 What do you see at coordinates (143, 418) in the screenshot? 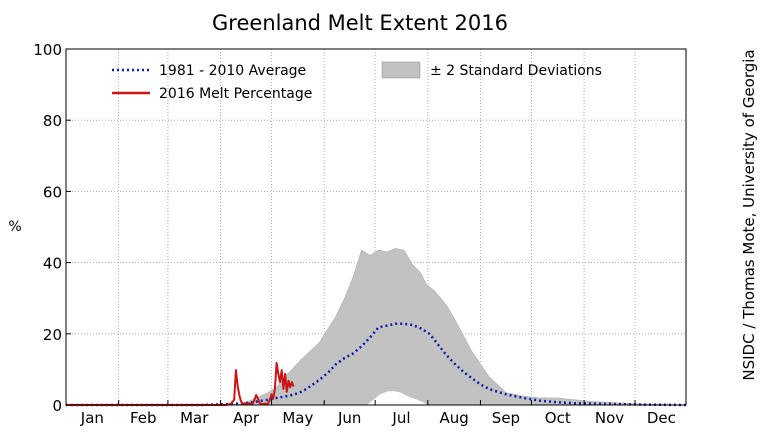
I see `x-tick-label: Feb` at bounding box center [143, 418].